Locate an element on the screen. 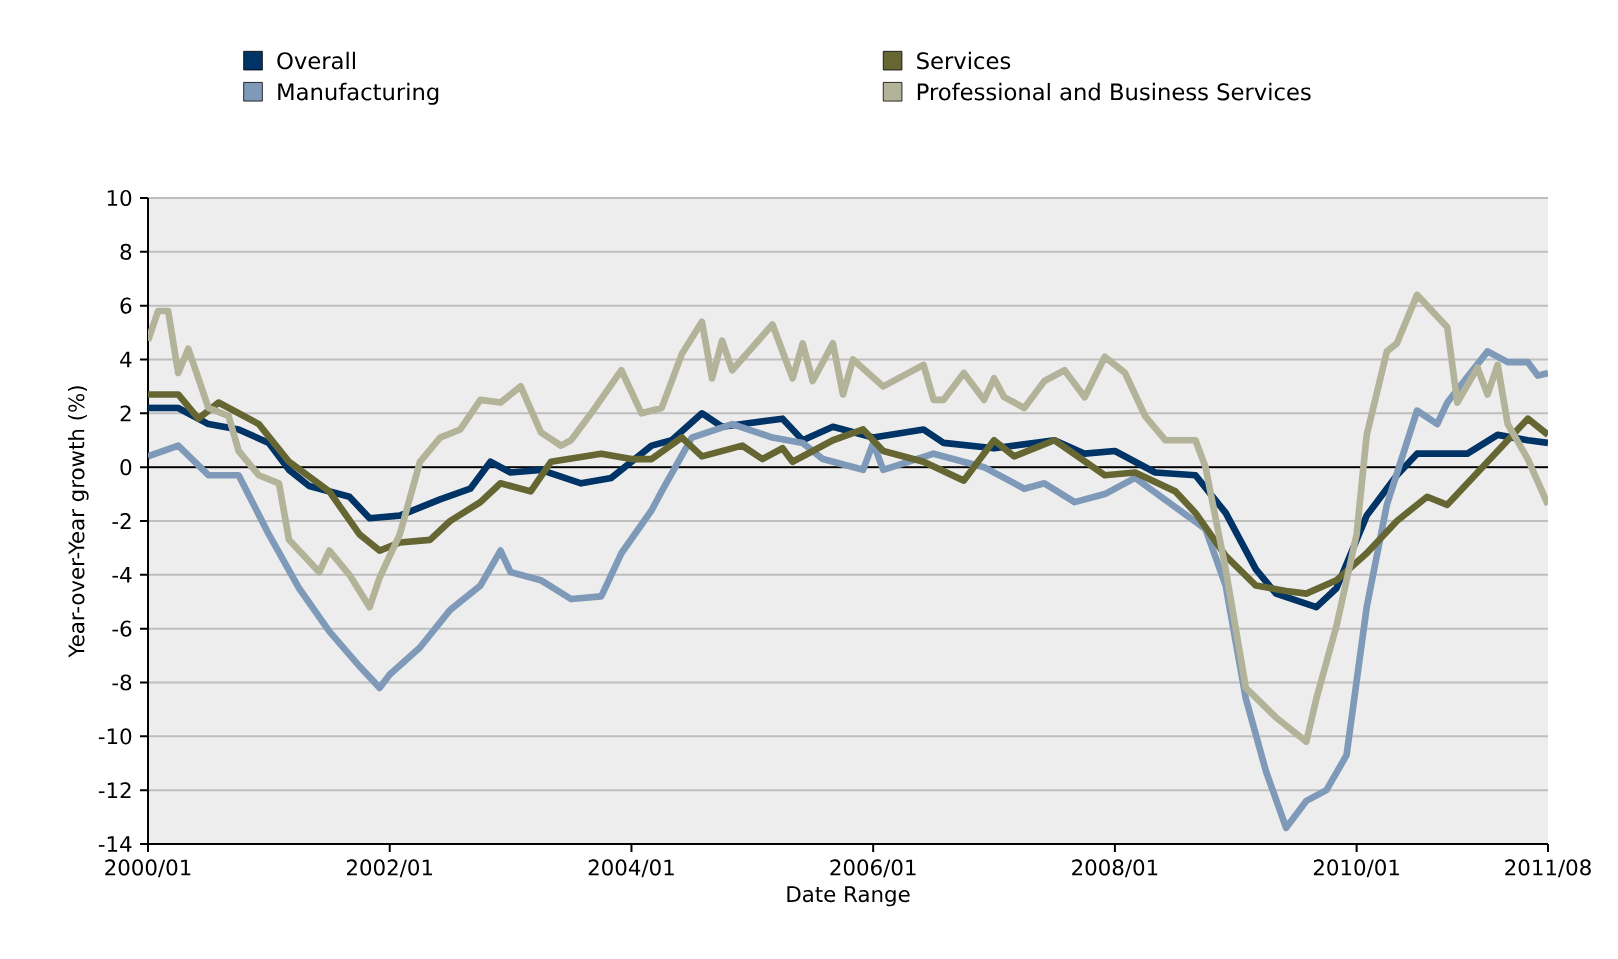 This screenshot has width=1618, height=959. legend-label: Manufacturing is located at coordinates (358, 93).